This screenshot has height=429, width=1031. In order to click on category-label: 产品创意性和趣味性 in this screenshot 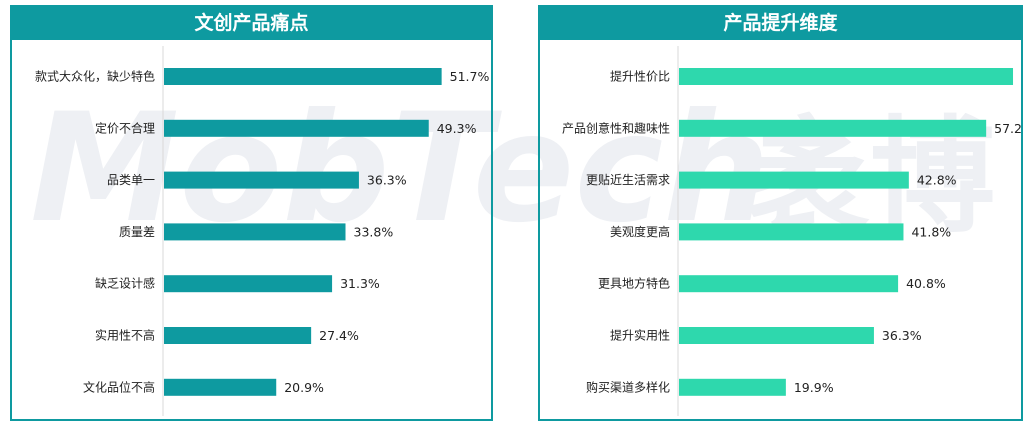, I will do `click(616, 127)`.